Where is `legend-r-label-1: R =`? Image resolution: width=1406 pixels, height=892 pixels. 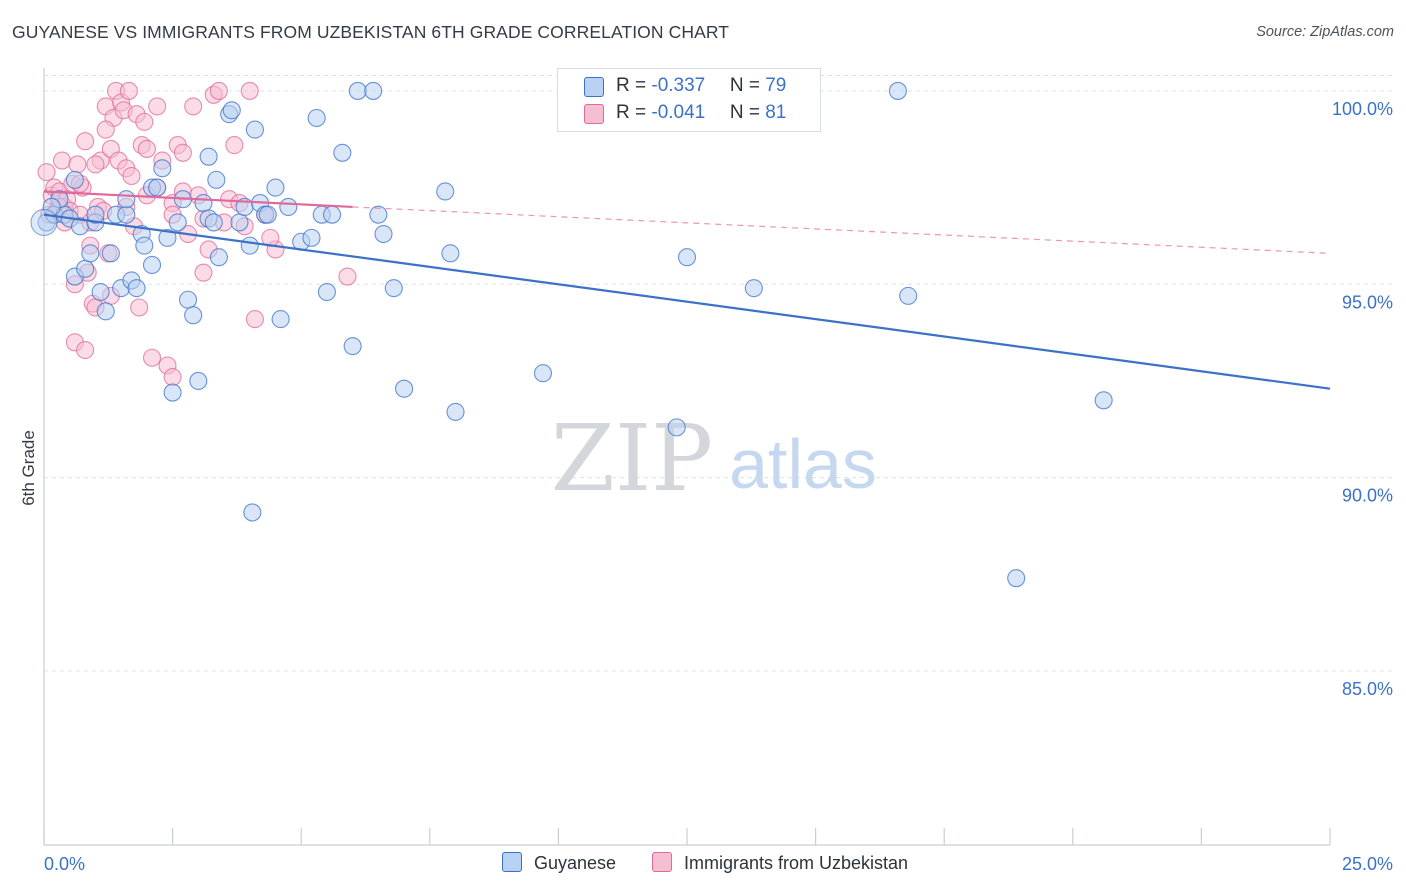
legend-r-label-1: R = is located at coordinates (634, 85).